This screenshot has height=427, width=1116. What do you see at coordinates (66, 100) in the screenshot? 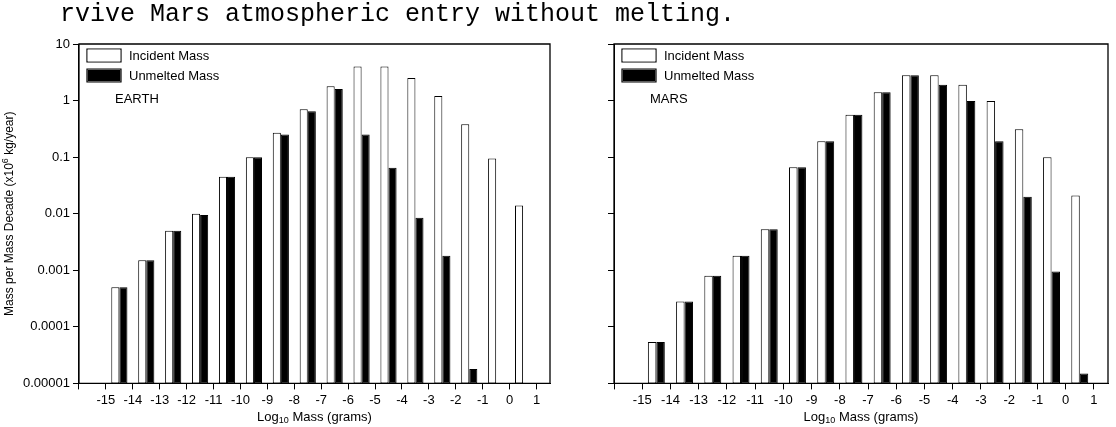
I see `y-tick-label: 1` at bounding box center [66, 100].